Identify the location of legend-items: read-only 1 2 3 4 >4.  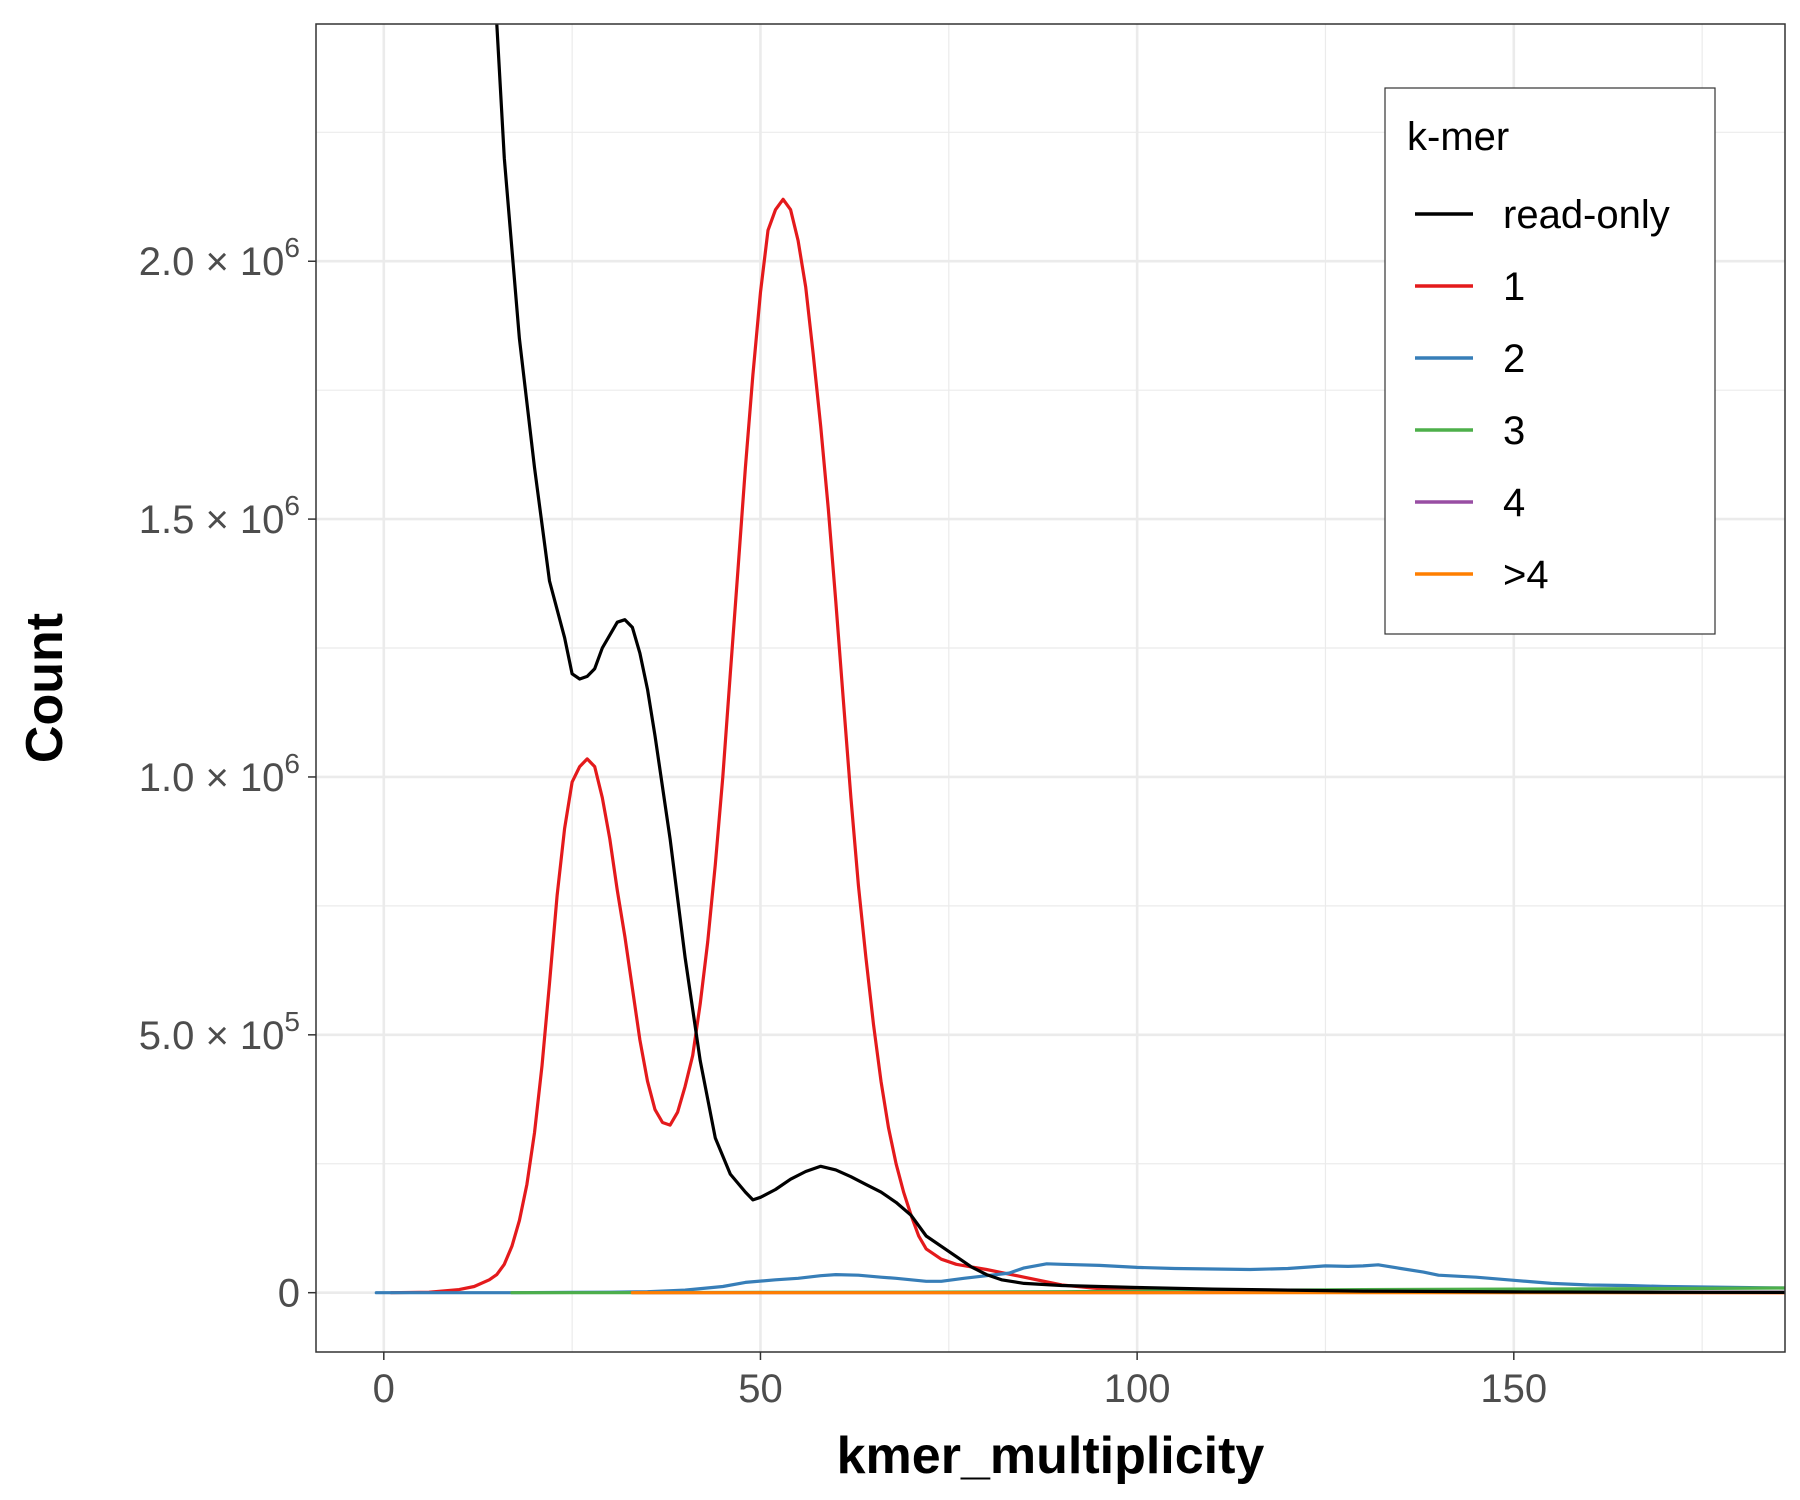
(1542, 395).